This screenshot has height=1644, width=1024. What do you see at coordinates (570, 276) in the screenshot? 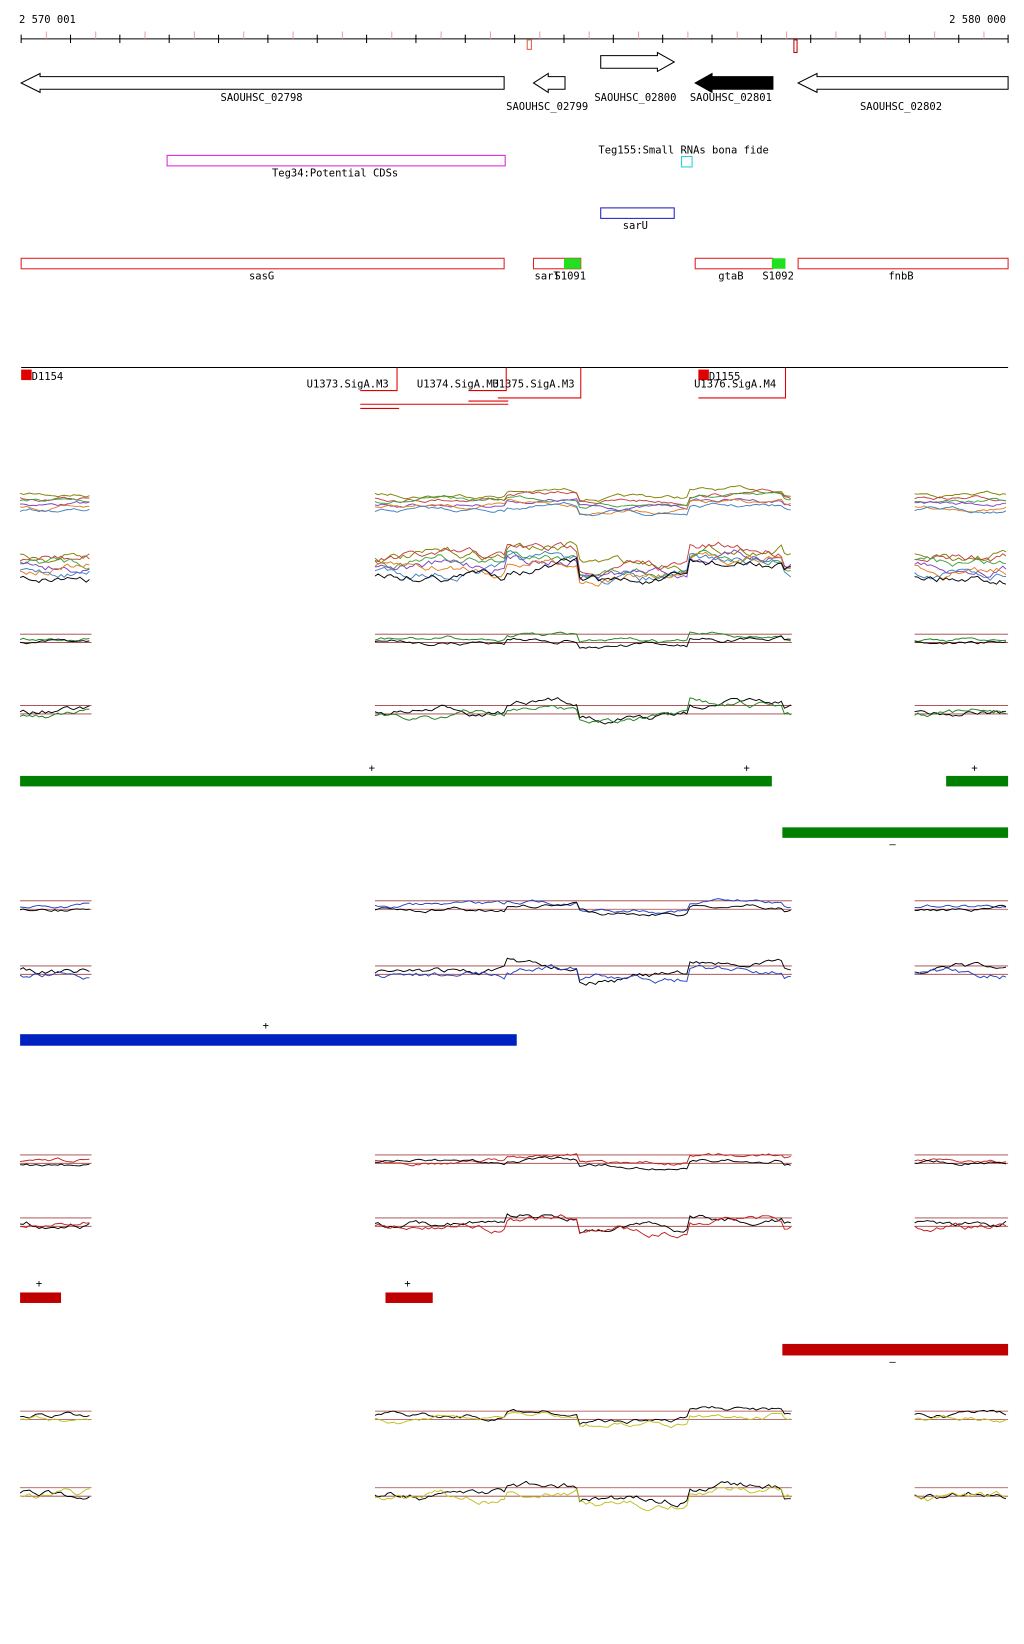
I see `feature-label: S1091` at bounding box center [570, 276].